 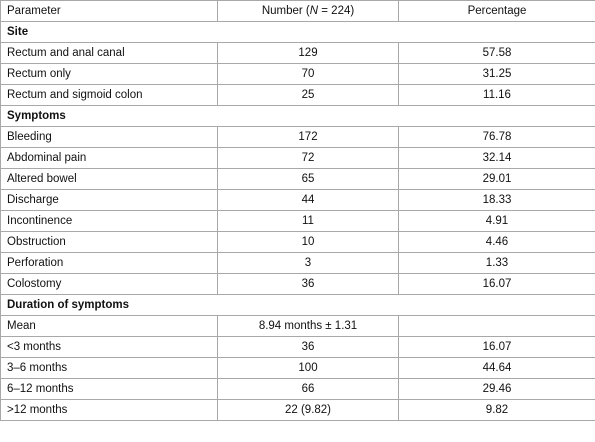 I want to click on cell: 10, so click(x=308, y=242).